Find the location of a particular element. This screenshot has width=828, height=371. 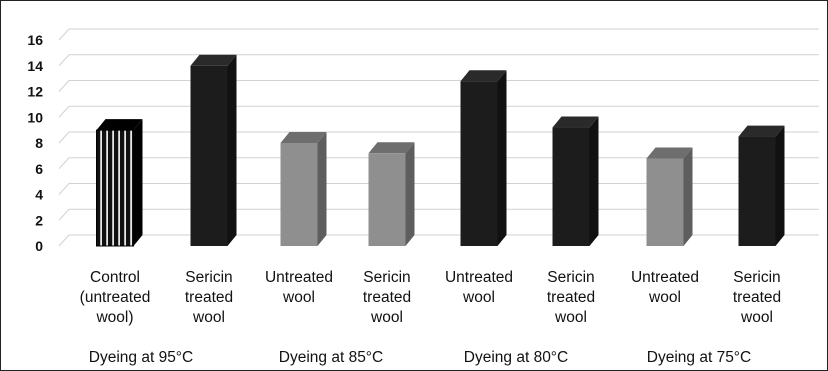

y-tick-label: 6 is located at coordinates (39, 169).